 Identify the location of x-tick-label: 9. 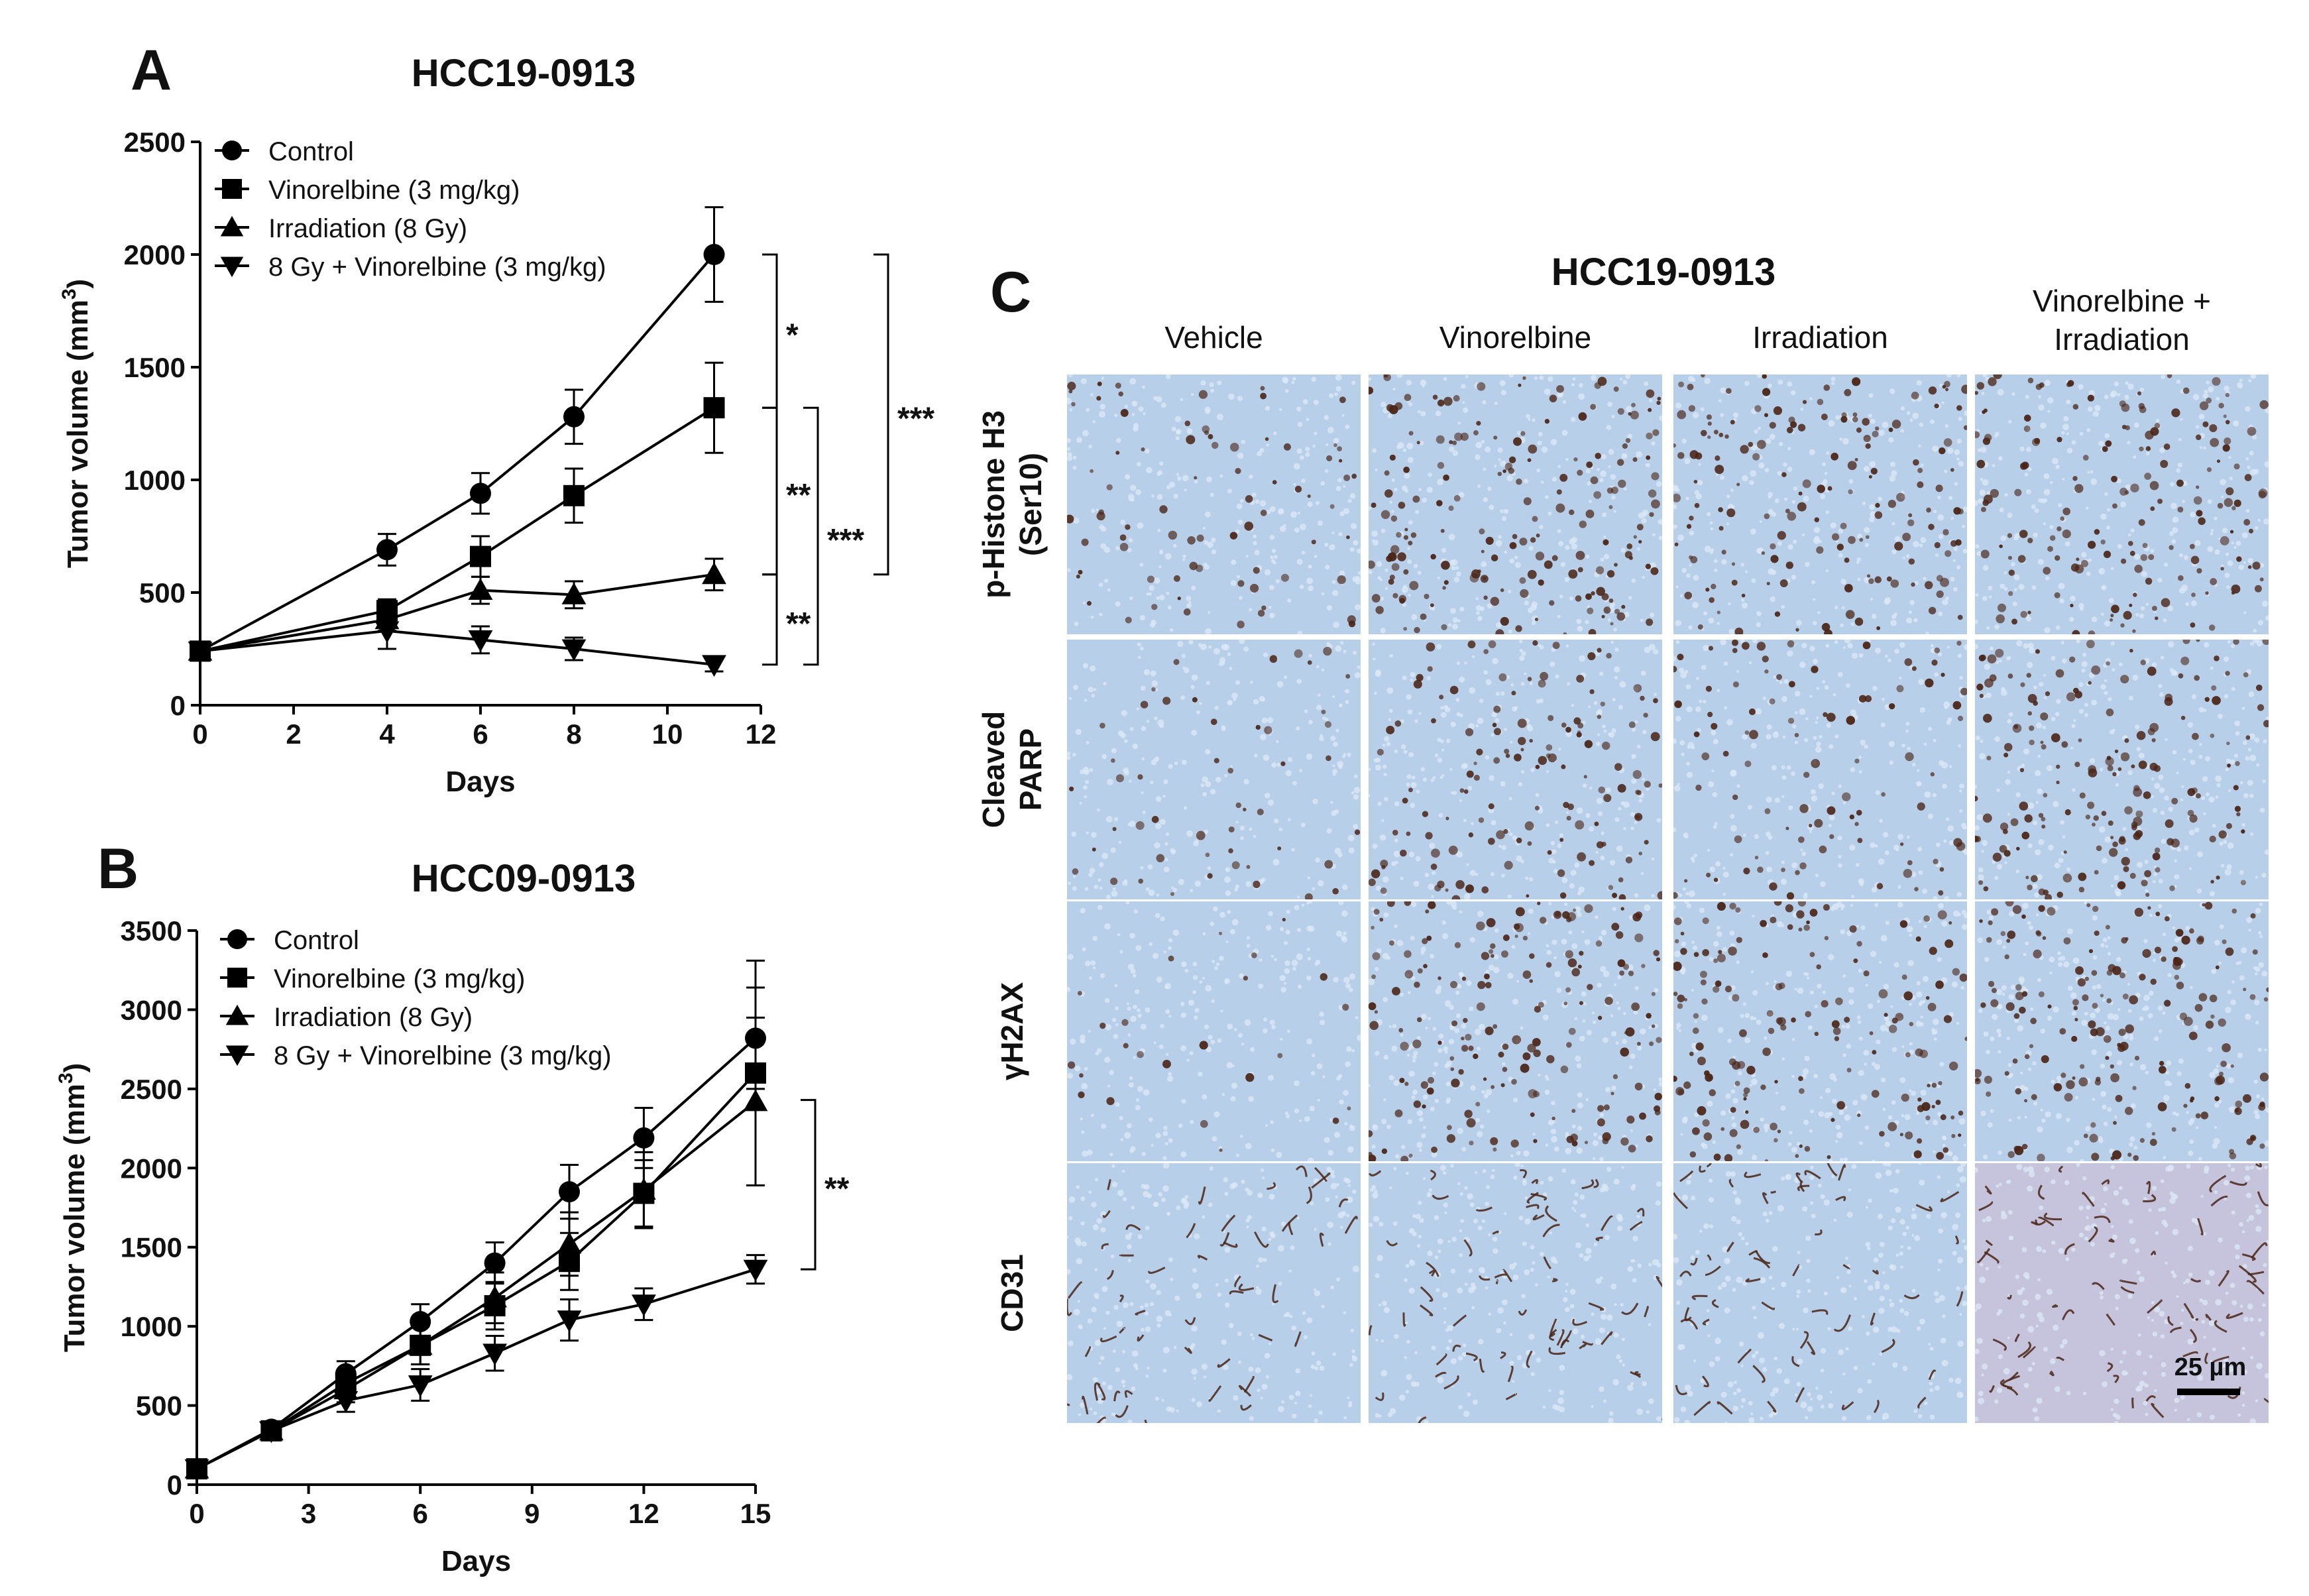
(532, 1513).